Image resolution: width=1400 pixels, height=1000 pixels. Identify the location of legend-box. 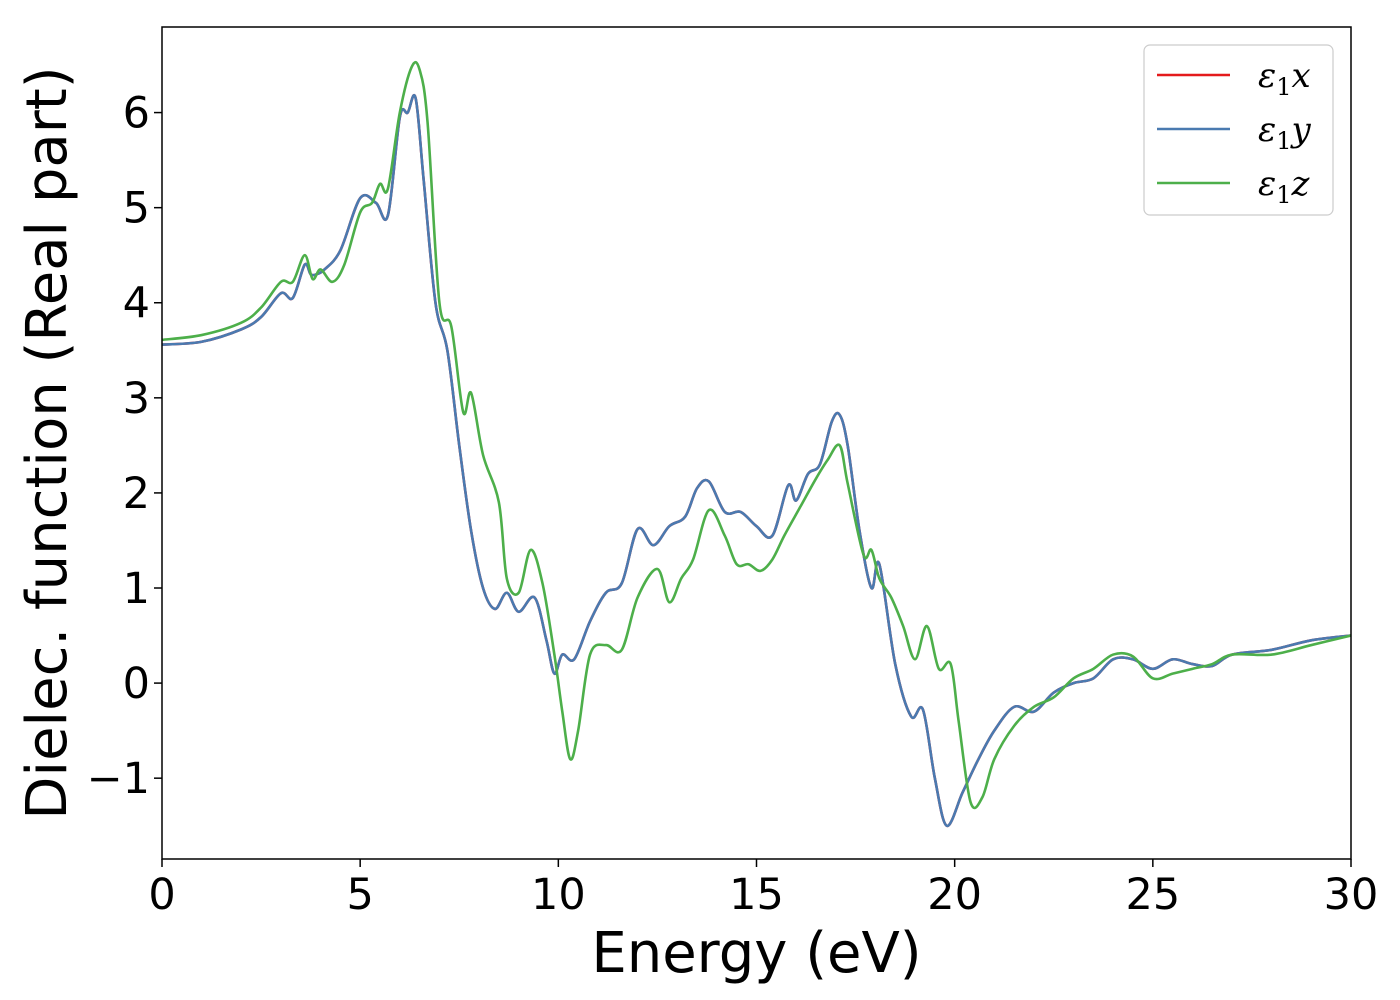
(1238, 130).